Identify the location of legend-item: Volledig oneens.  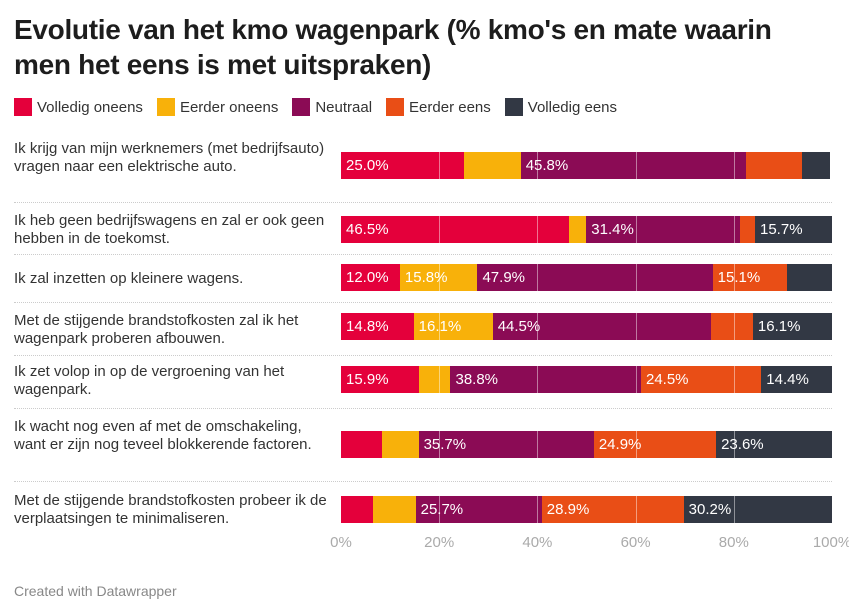
(78, 107).